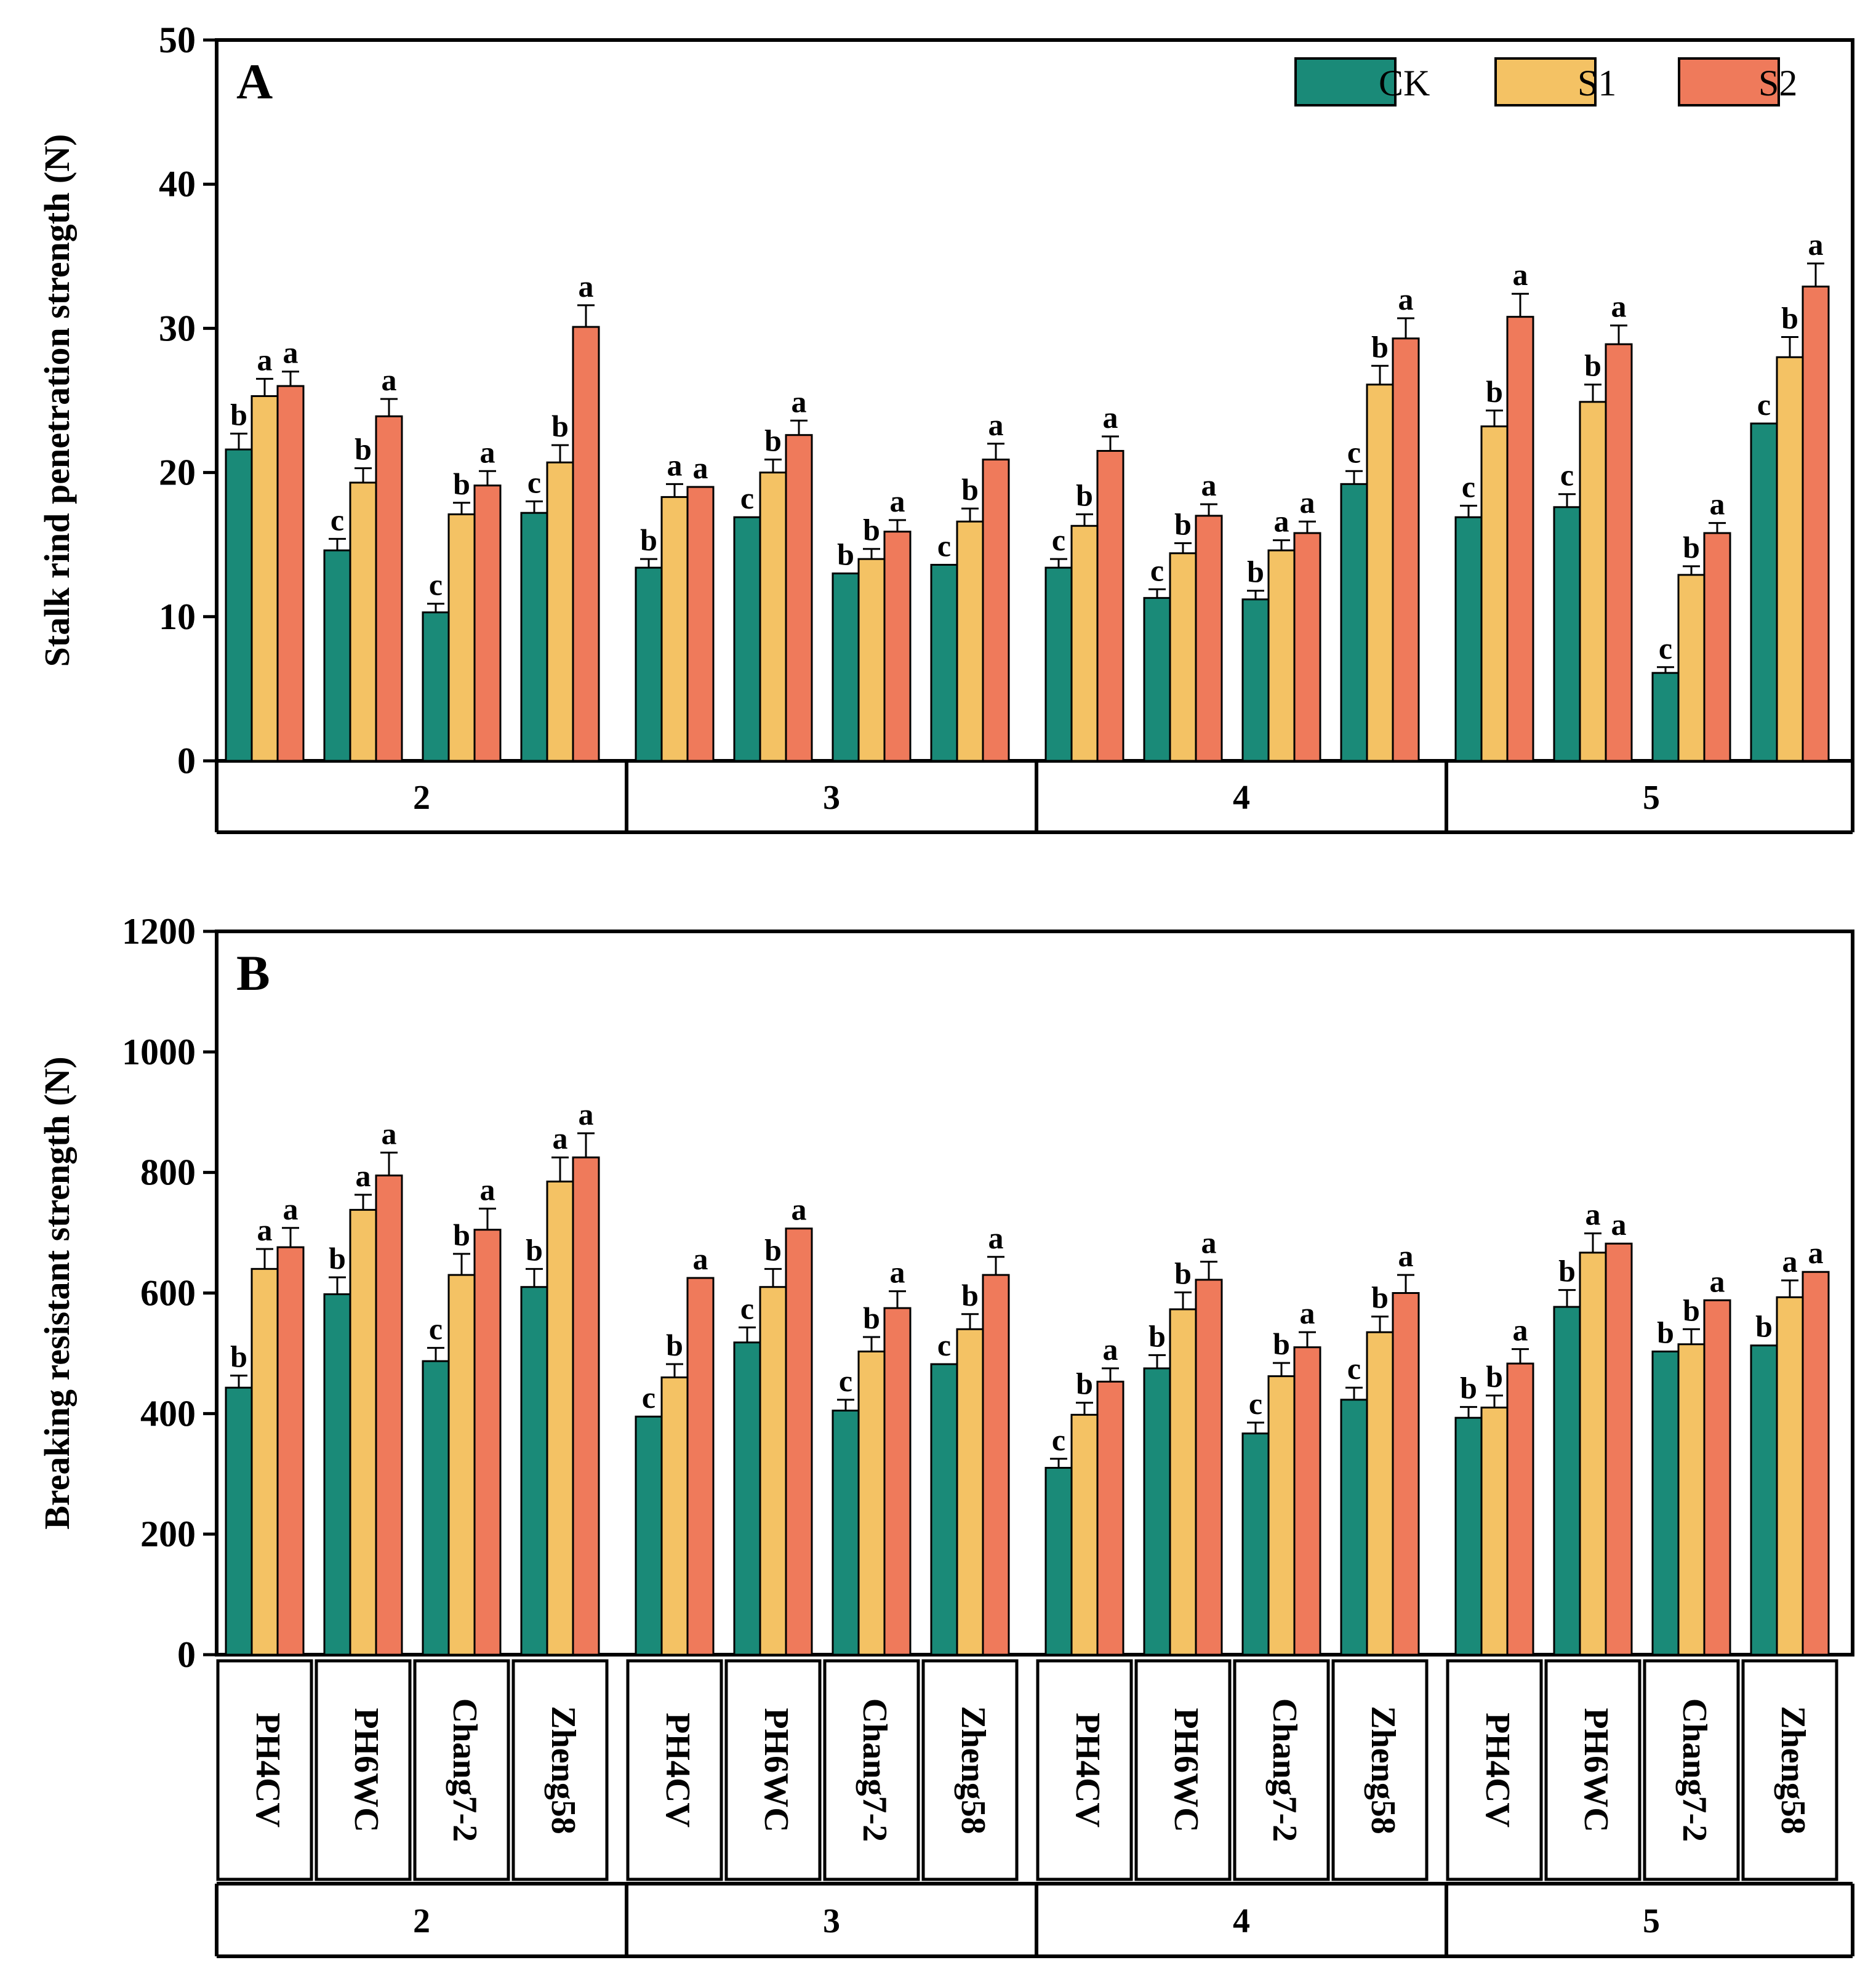  Describe the element at coordinates (1597, 83) in the screenshot. I see `legend-label-s1: S1` at that location.